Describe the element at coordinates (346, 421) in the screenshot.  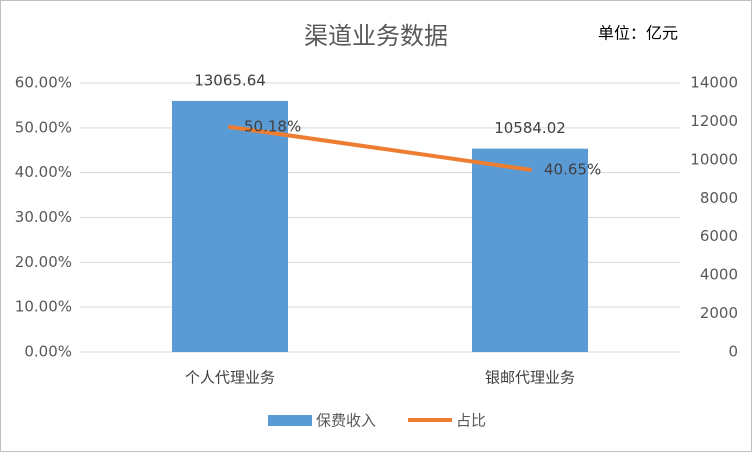
I see `legend-label: 保费收入` at that location.